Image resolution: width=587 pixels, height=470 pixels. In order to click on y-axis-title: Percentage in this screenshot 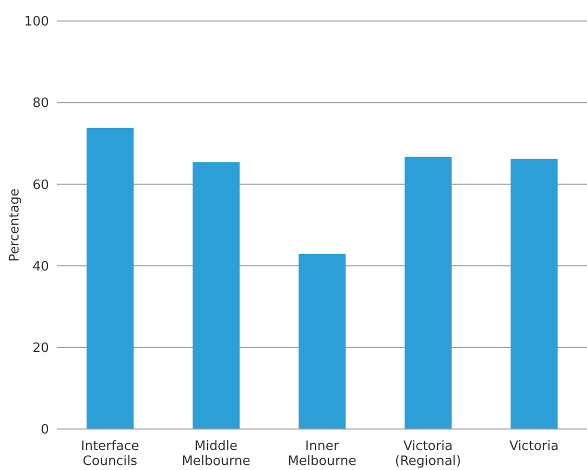, I will do `click(15, 225)`.